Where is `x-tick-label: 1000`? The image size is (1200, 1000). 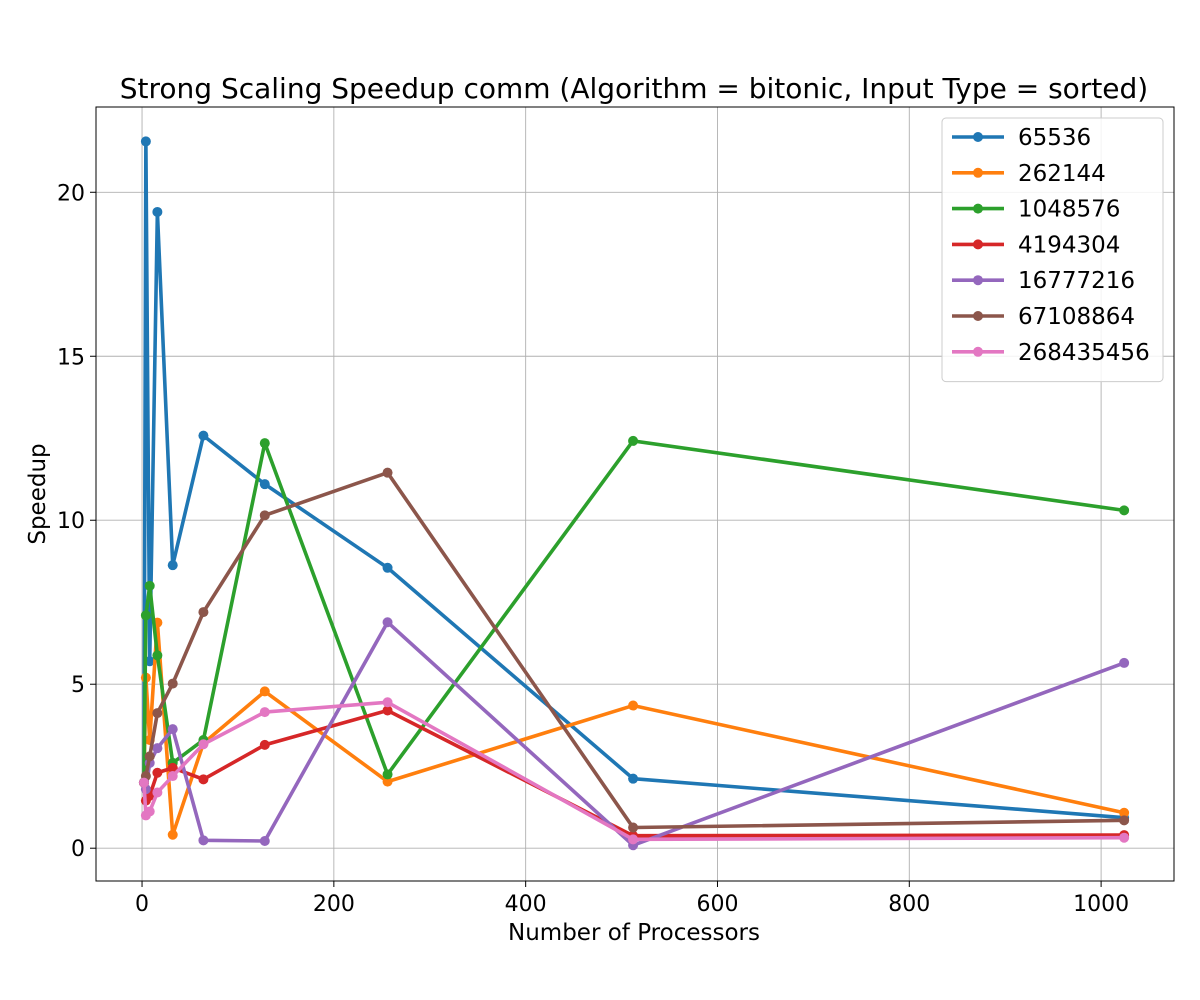 x-tick-label: 1000 is located at coordinates (1101, 904).